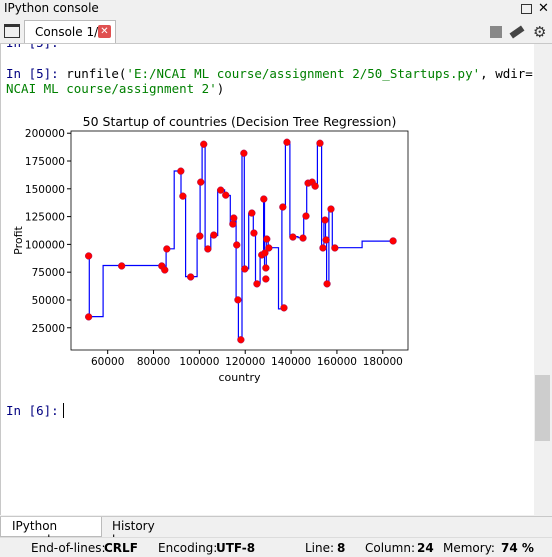  Describe the element at coordinates (245, 362) in the screenshot. I see `x-tick-label: 120000` at that location.